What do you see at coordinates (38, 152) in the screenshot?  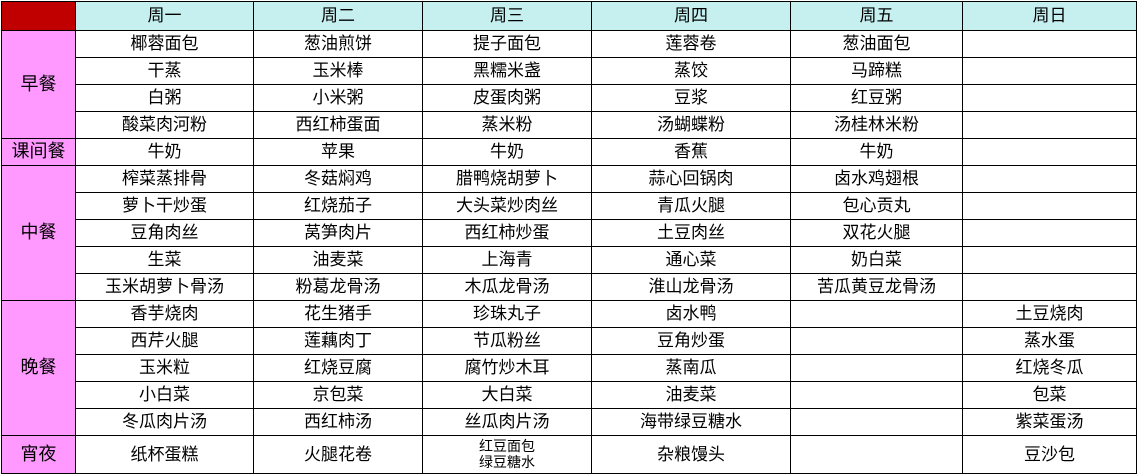 I see `meal-label: 课间餐` at bounding box center [38, 152].